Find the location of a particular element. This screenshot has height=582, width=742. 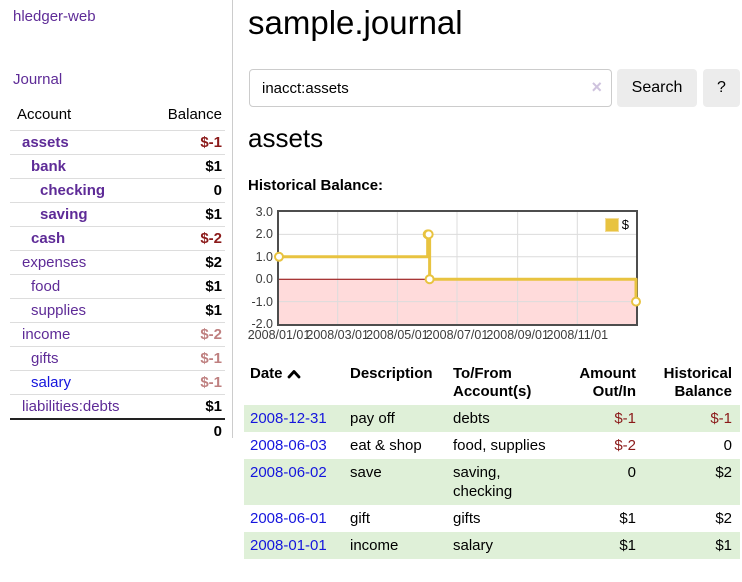

account-balance: 0 is located at coordinates (188, 190).